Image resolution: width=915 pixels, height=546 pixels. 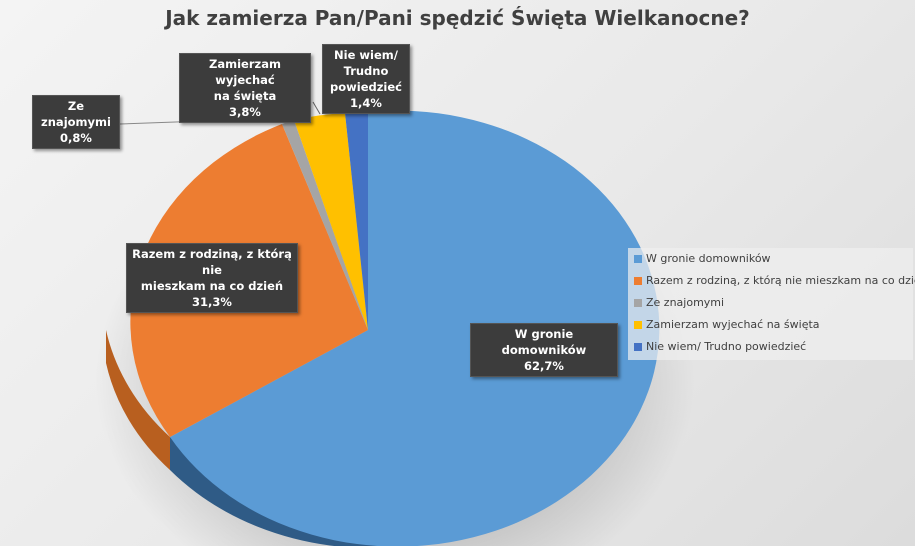 I want to click on data-label-niewiem: Nie wiem/ Trudno powiedzieć 1,4%, so click(x=366, y=79).